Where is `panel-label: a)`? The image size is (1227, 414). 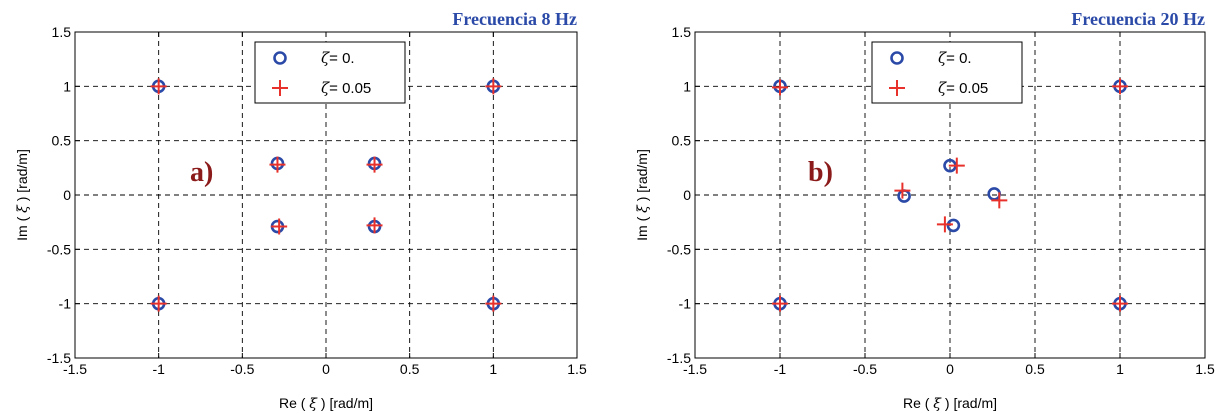
panel-label: a) is located at coordinates (201, 172).